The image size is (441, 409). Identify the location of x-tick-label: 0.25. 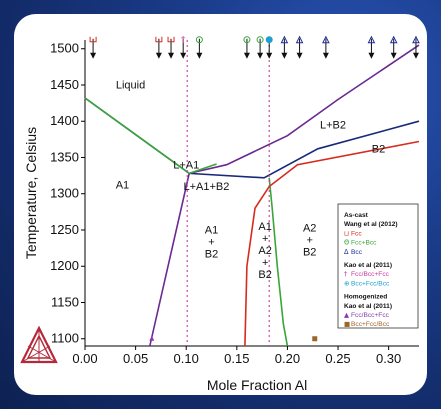
(337, 358).